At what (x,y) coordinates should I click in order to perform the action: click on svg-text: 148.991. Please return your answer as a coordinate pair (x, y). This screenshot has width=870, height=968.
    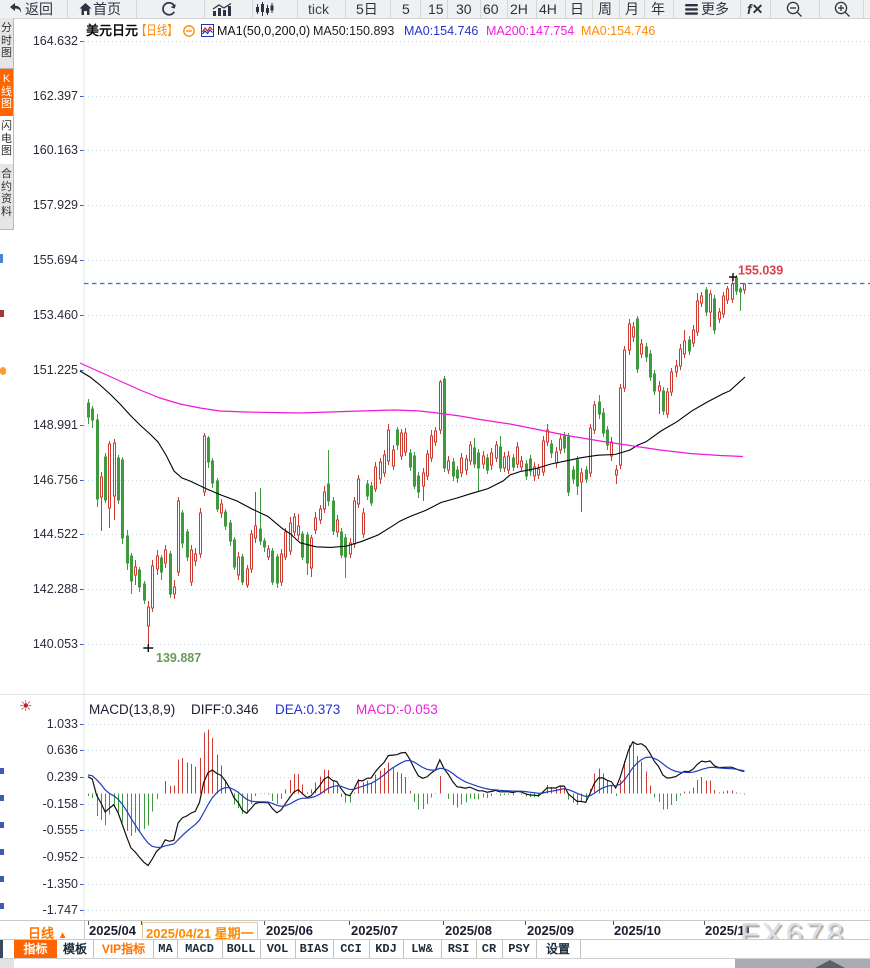
    Looking at the image, I should click on (55, 425).